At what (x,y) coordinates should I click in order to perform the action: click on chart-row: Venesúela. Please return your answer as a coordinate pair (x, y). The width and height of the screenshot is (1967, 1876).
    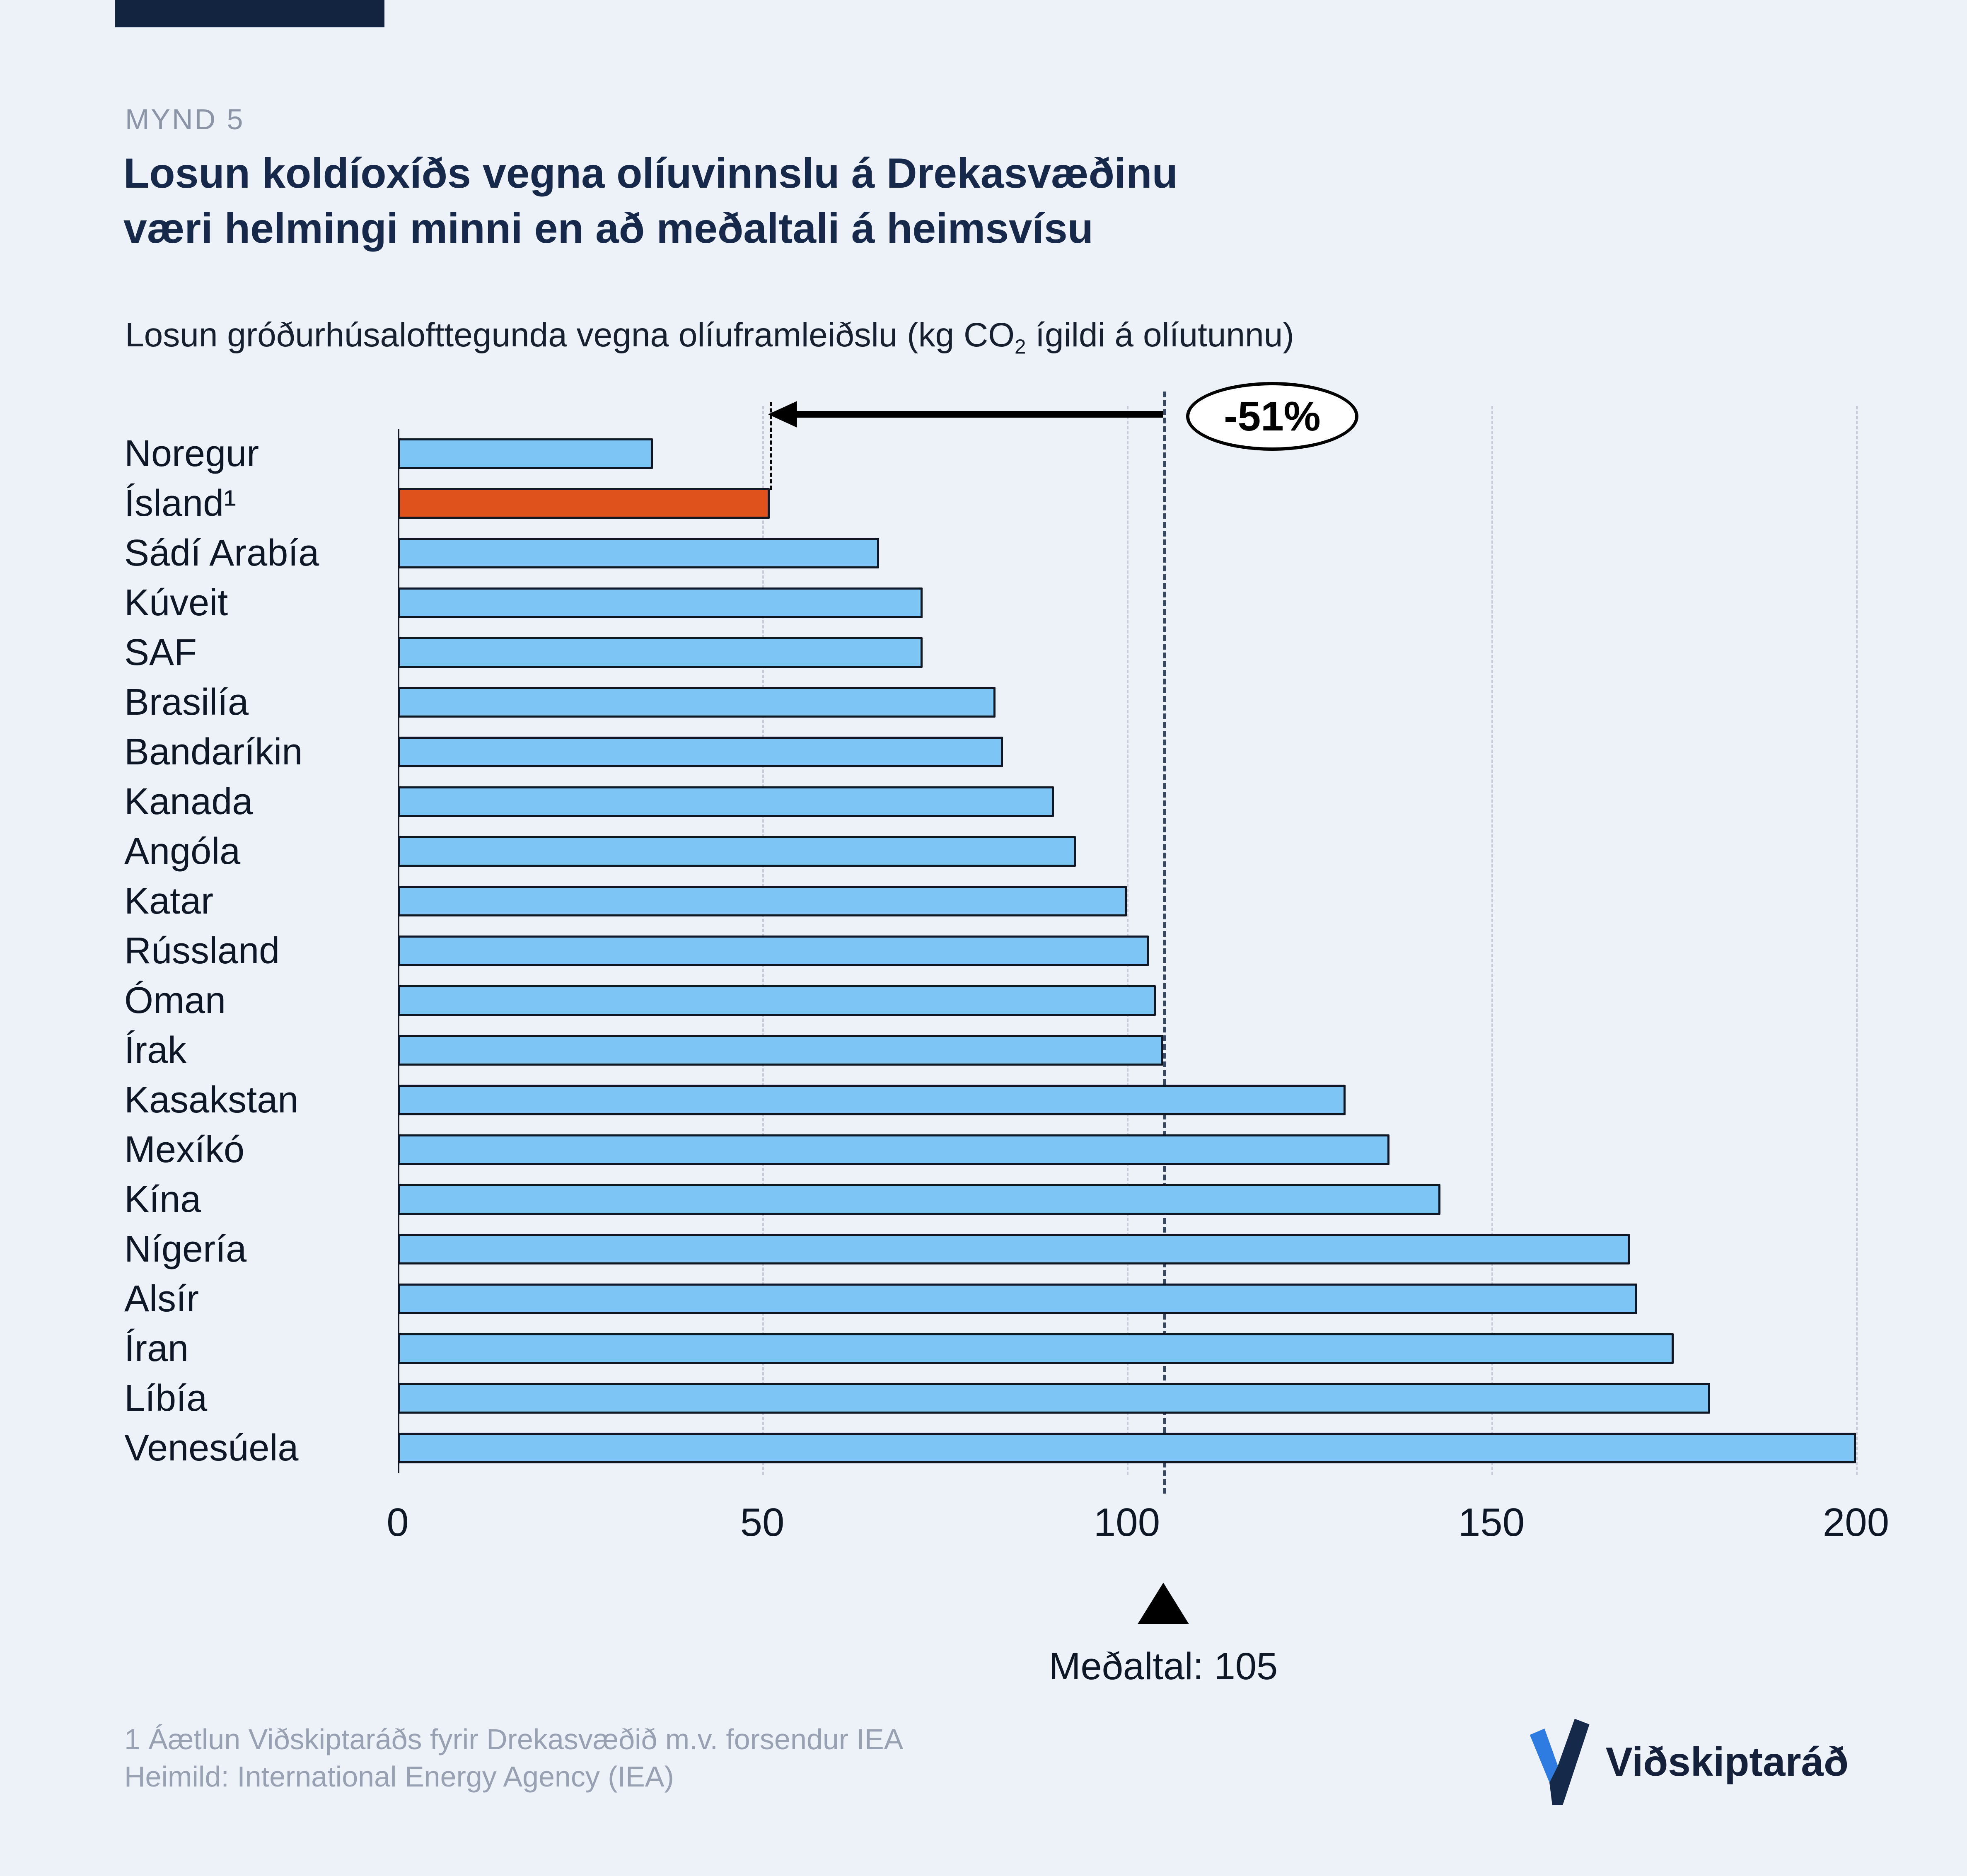
    Looking at the image, I should click on (1021, 1448).